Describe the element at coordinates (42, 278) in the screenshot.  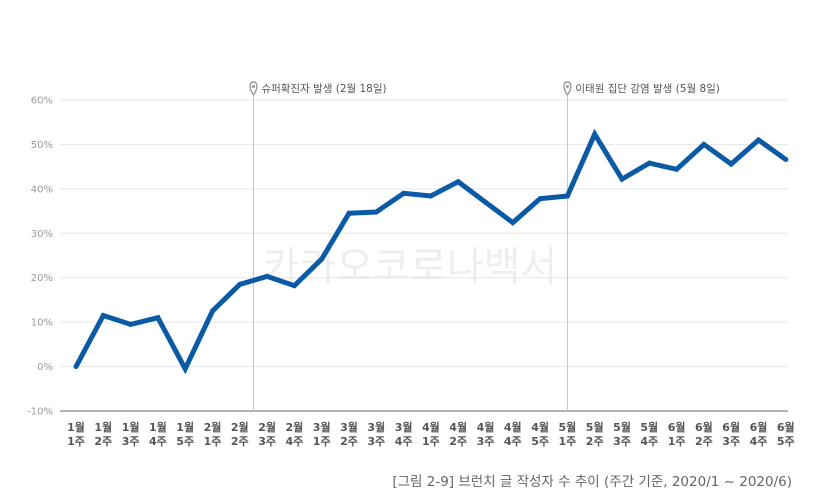
I see `y-tick-label: 20%` at that location.